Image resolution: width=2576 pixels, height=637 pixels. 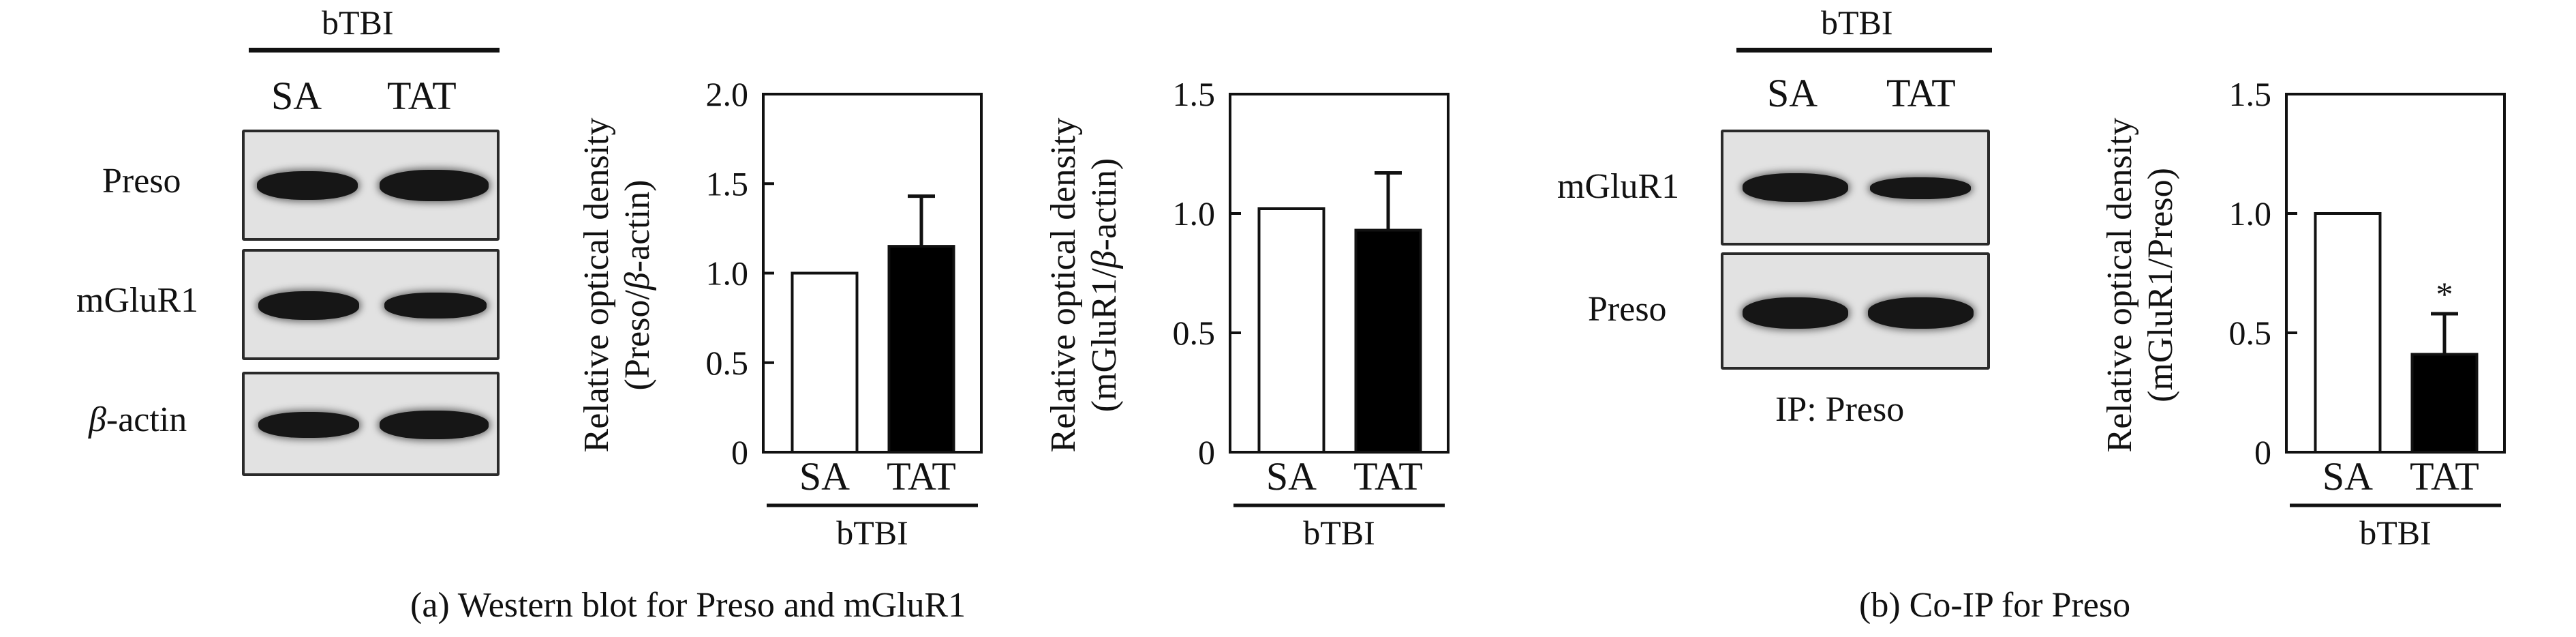 I want to click on blot-a-strip-actin, so click(x=371, y=424).